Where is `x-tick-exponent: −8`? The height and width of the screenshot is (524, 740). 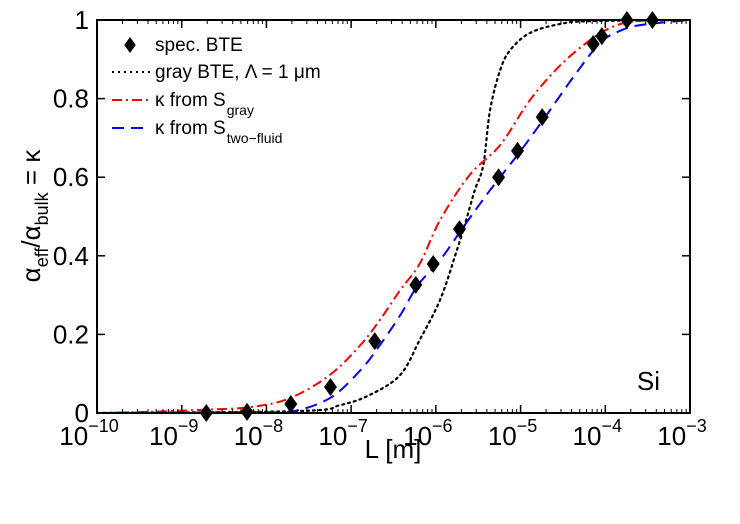
x-tick-exponent: −8 is located at coordinates (273, 426).